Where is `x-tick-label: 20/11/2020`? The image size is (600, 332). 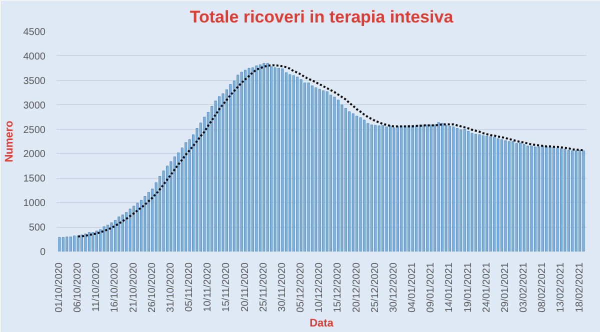
x-tick-label: 20/11/2020 is located at coordinates (245, 287).